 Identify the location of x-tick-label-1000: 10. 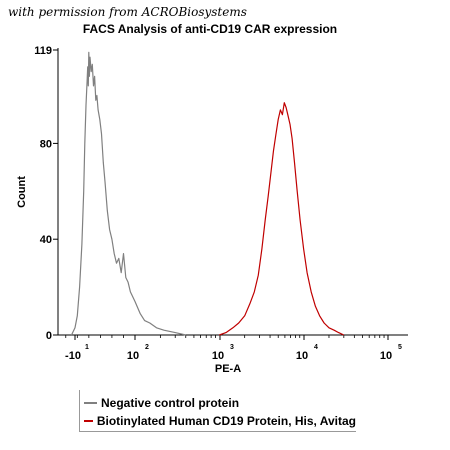
(218, 356).